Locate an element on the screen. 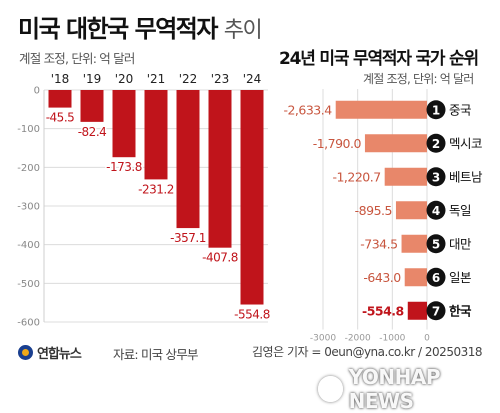 This screenshot has height=413, width=500. x-tick-label: '22 is located at coordinates (188, 79).